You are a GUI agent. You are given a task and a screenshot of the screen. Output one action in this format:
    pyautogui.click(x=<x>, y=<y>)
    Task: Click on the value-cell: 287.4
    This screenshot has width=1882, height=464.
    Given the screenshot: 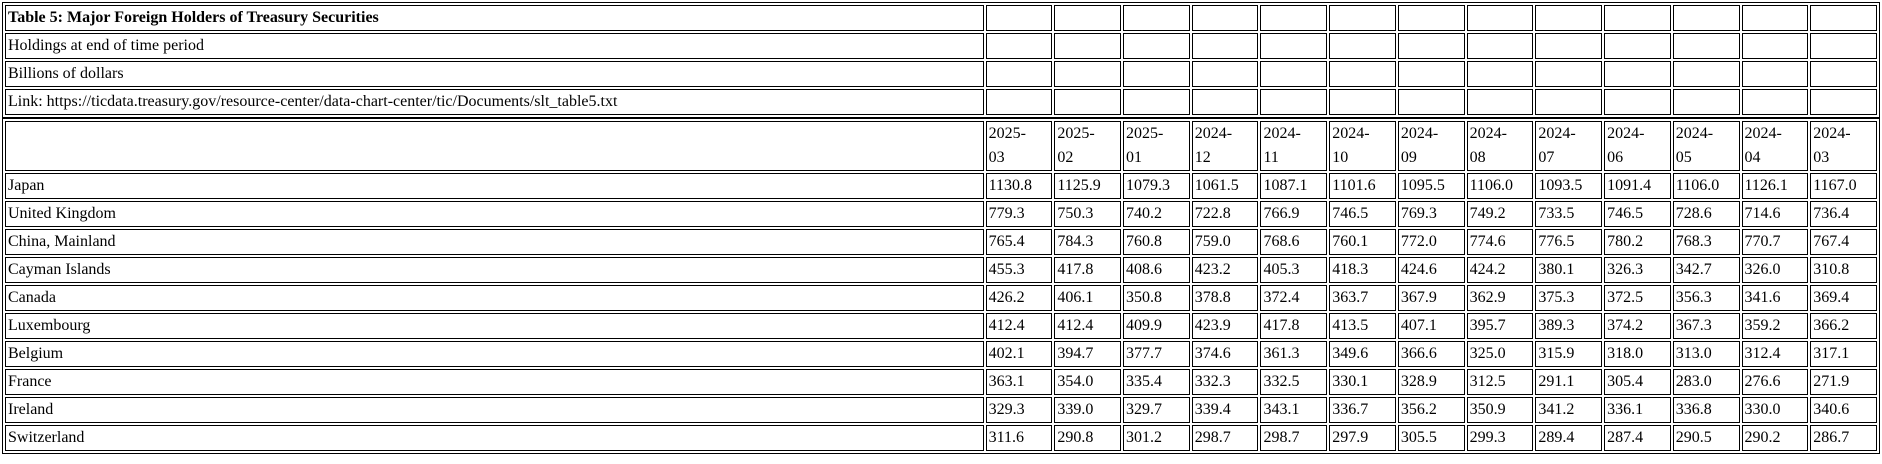 What is the action you would take?
    pyautogui.click(x=1637, y=438)
    